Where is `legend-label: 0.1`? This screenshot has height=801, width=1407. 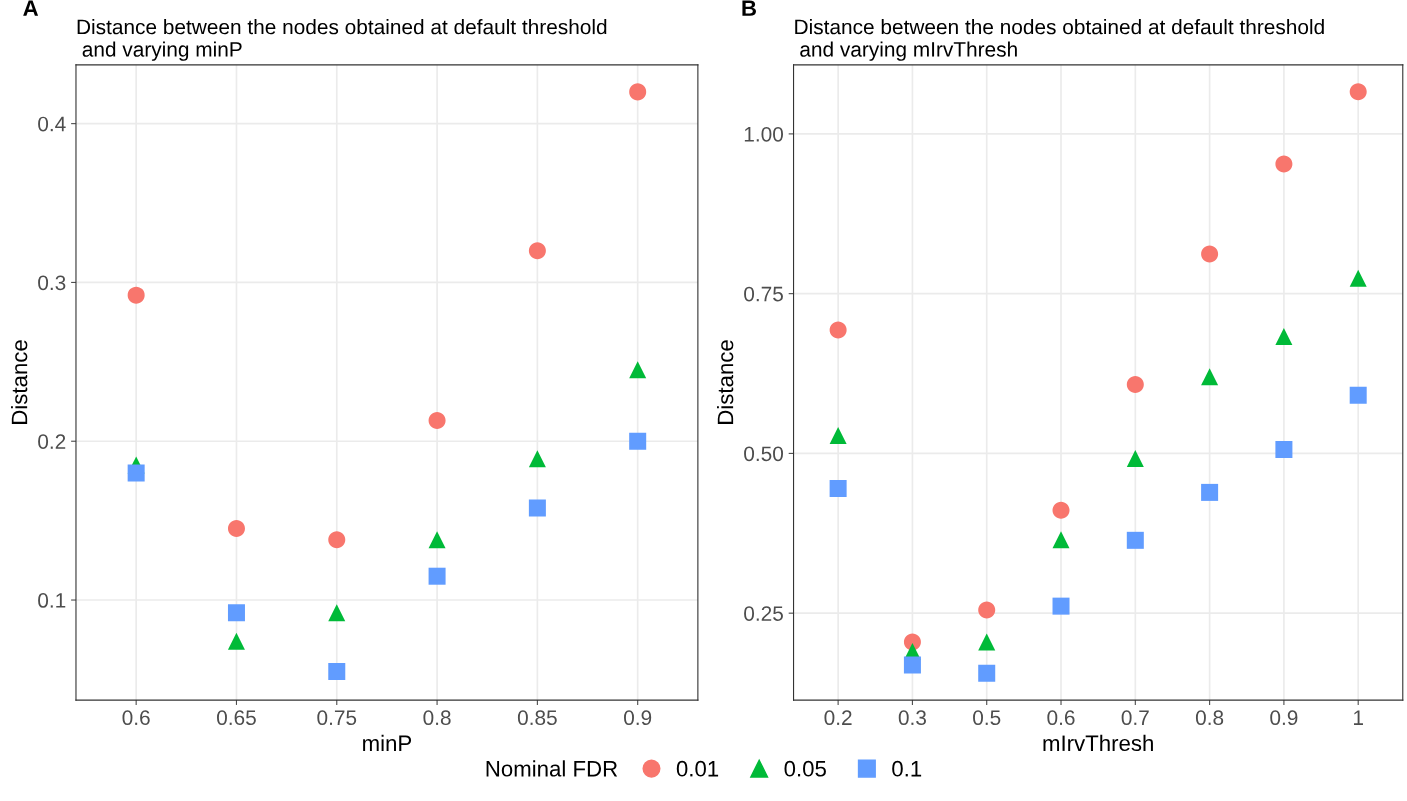
legend-label: 0.1 is located at coordinates (907, 768).